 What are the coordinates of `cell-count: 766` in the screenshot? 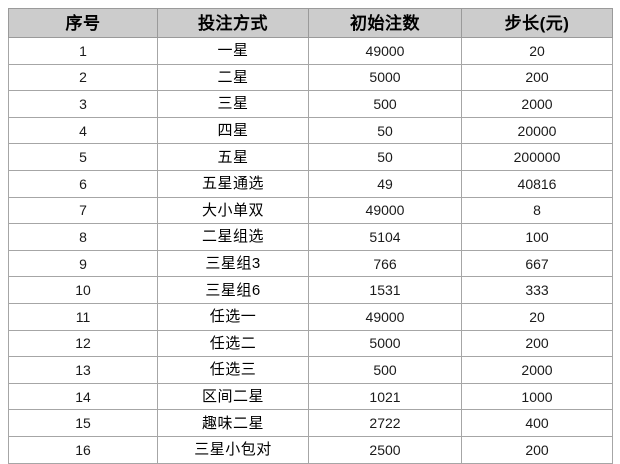 It's located at (385, 263).